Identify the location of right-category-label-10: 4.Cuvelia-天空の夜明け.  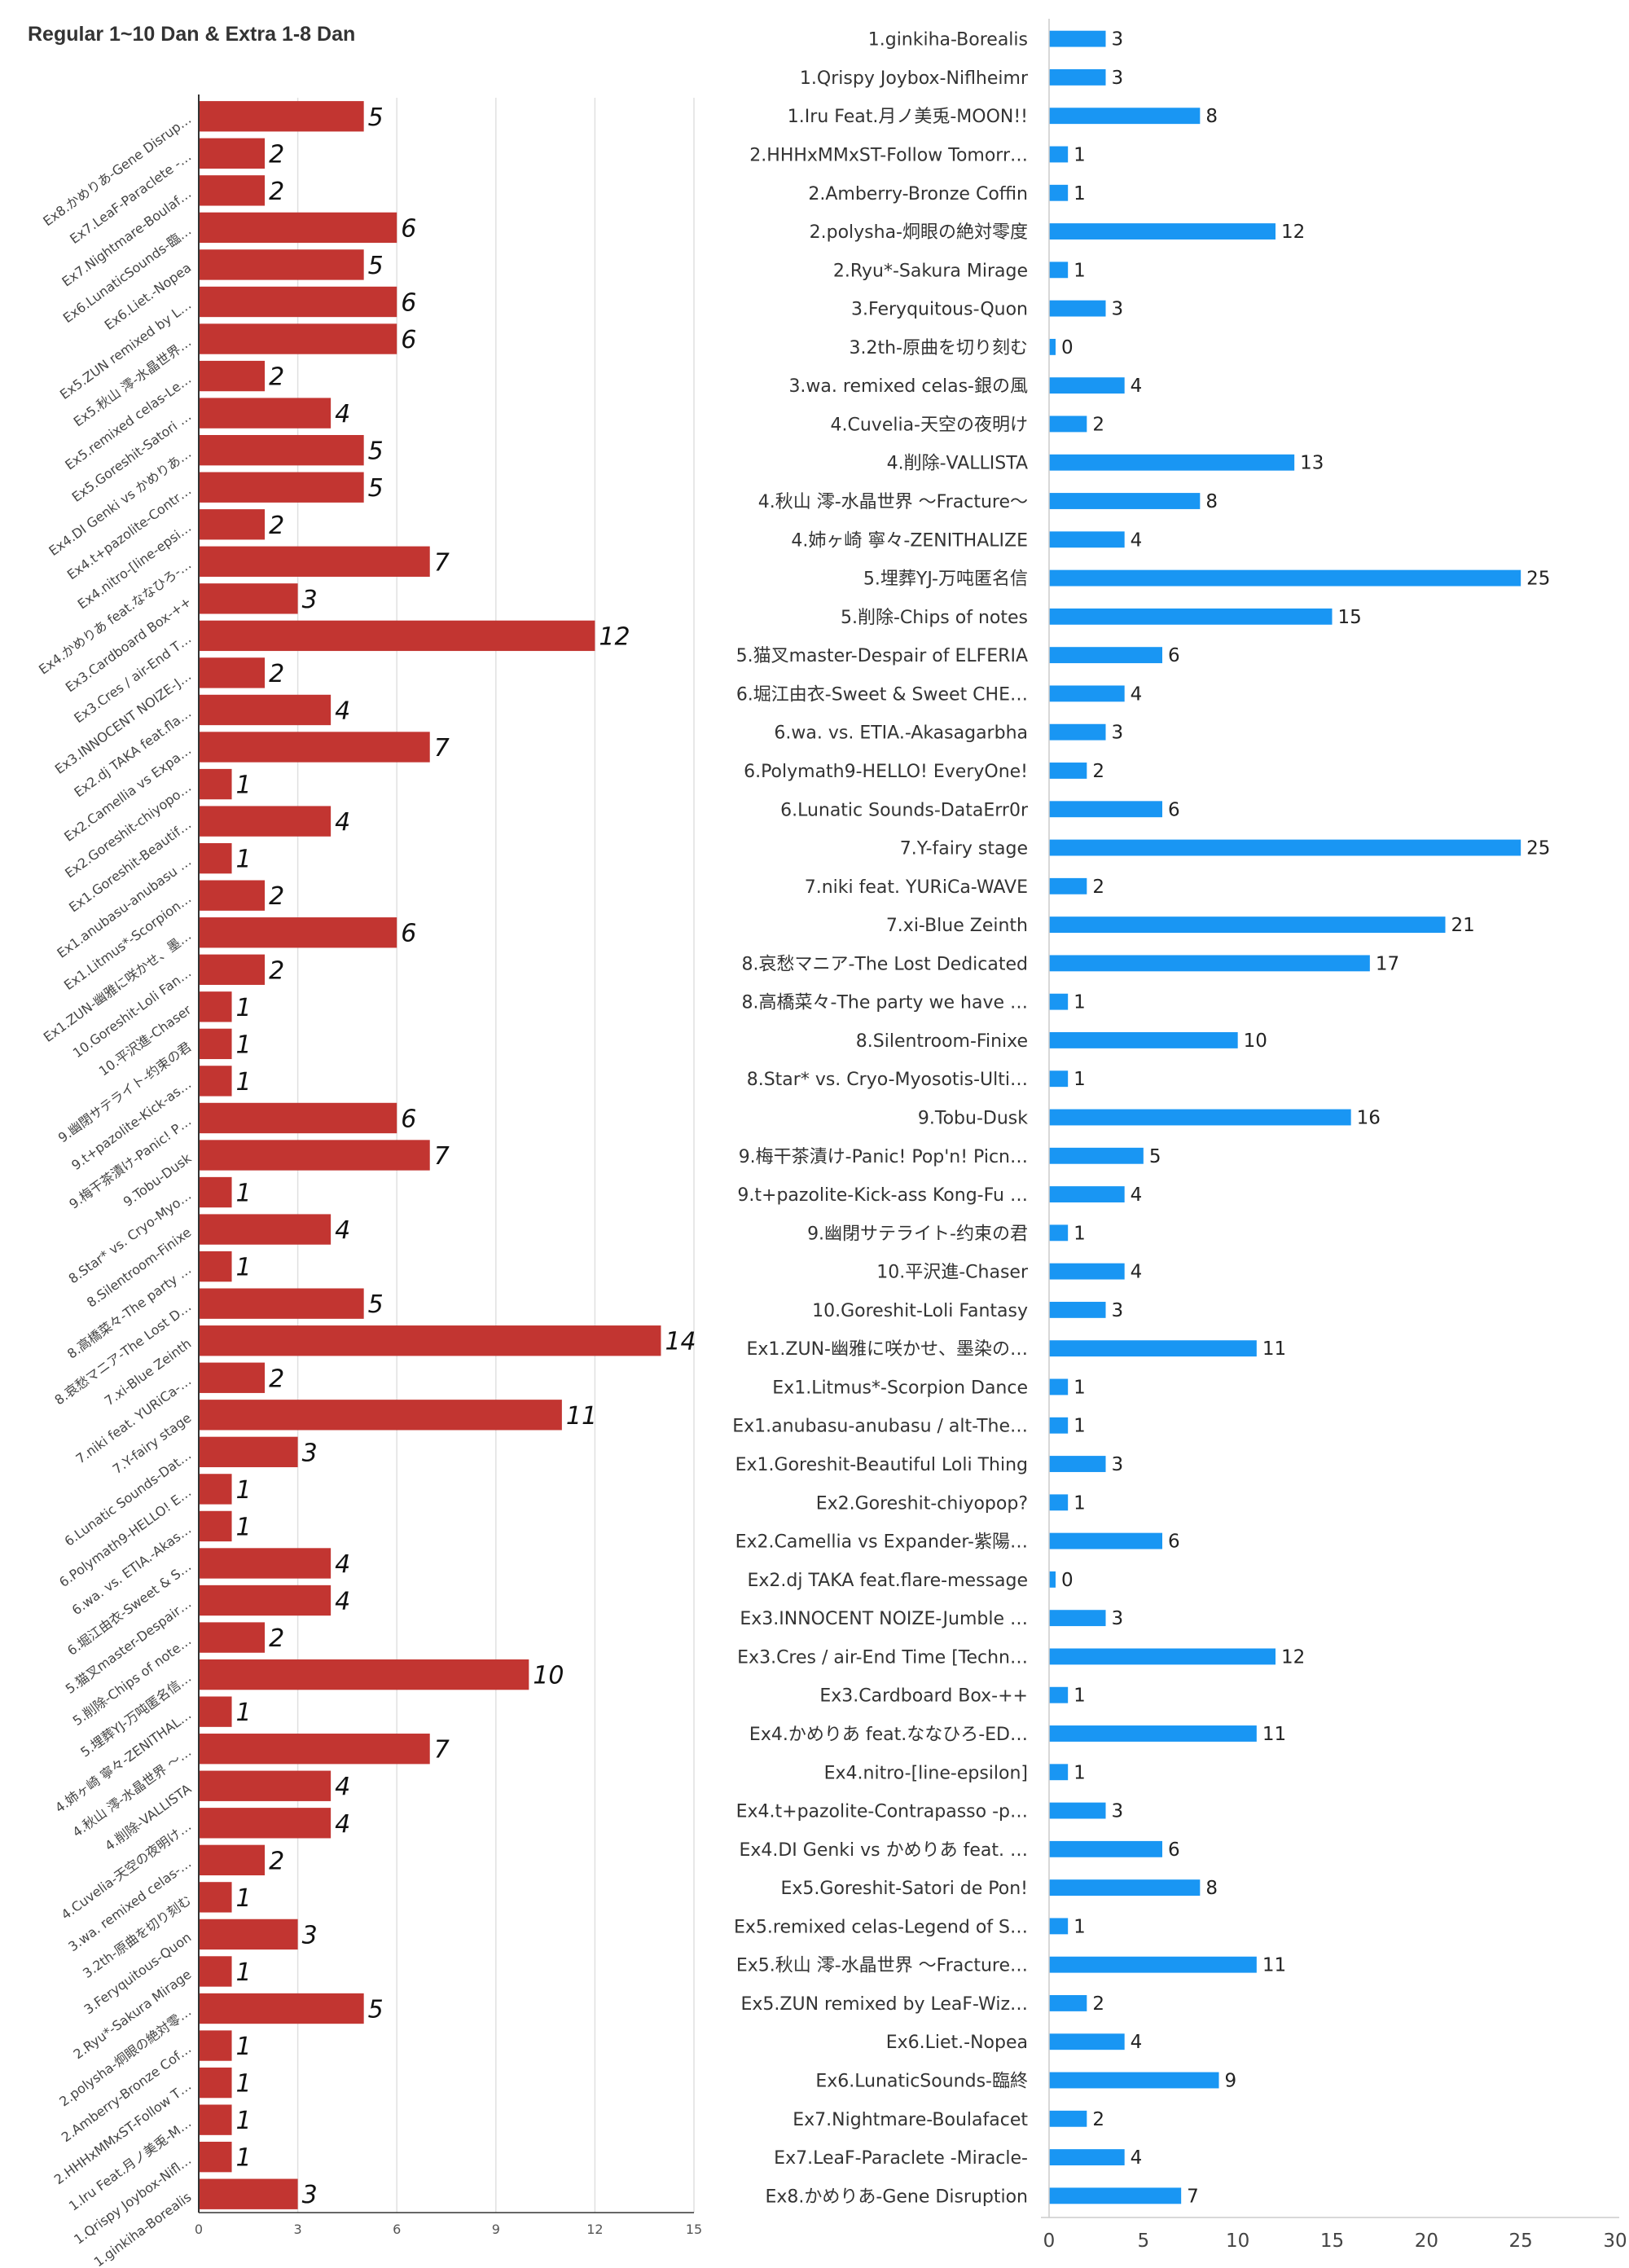
(930, 425).